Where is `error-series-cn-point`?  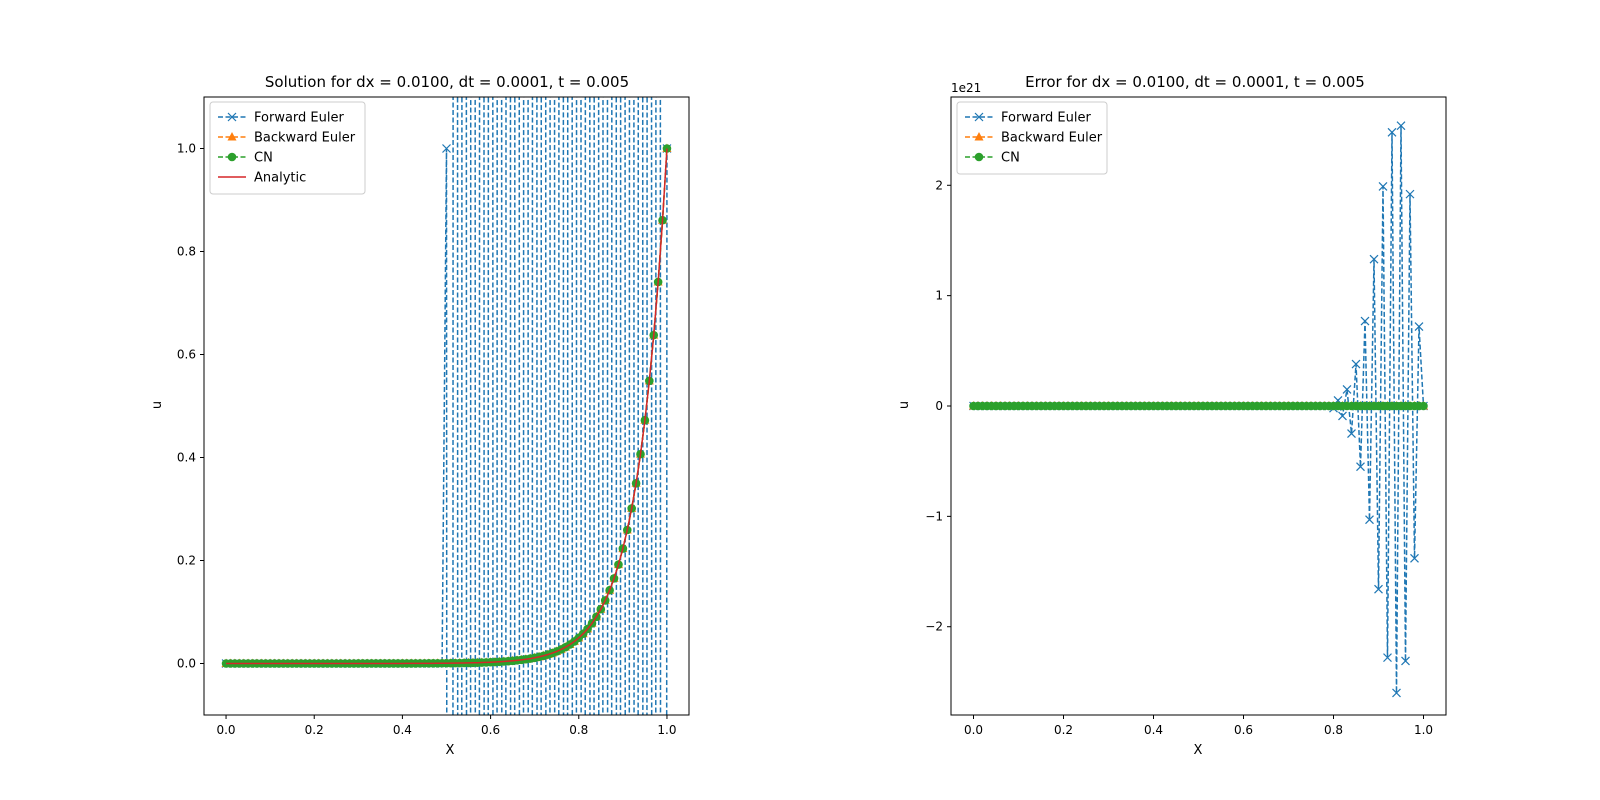
error-series-cn-point is located at coordinates (1423, 406).